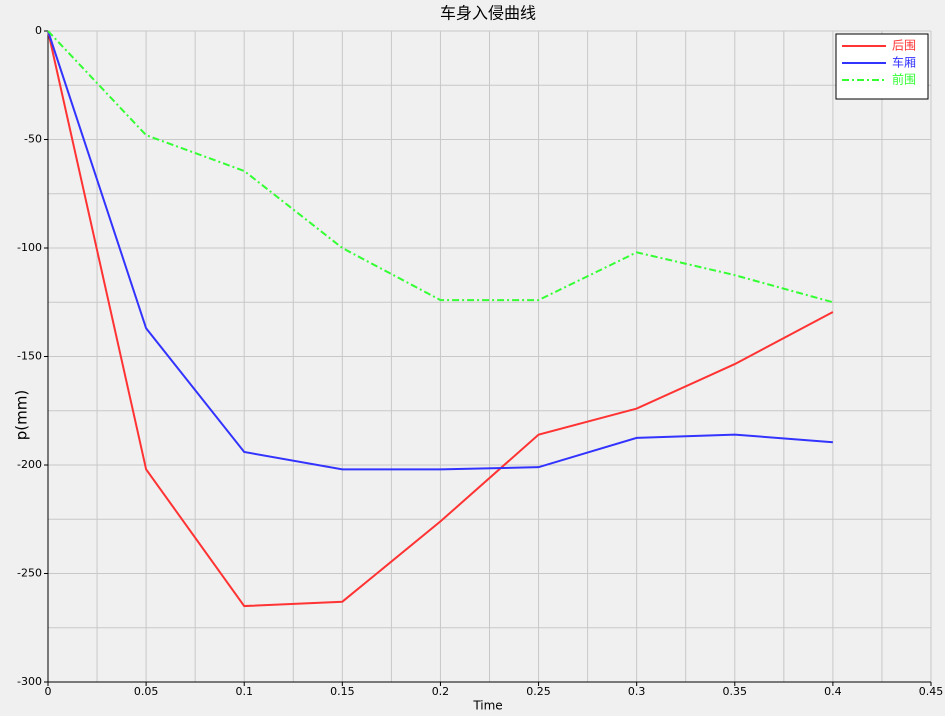 The image size is (945, 716). What do you see at coordinates (882, 66) in the screenshot?
I see `legend` at bounding box center [882, 66].